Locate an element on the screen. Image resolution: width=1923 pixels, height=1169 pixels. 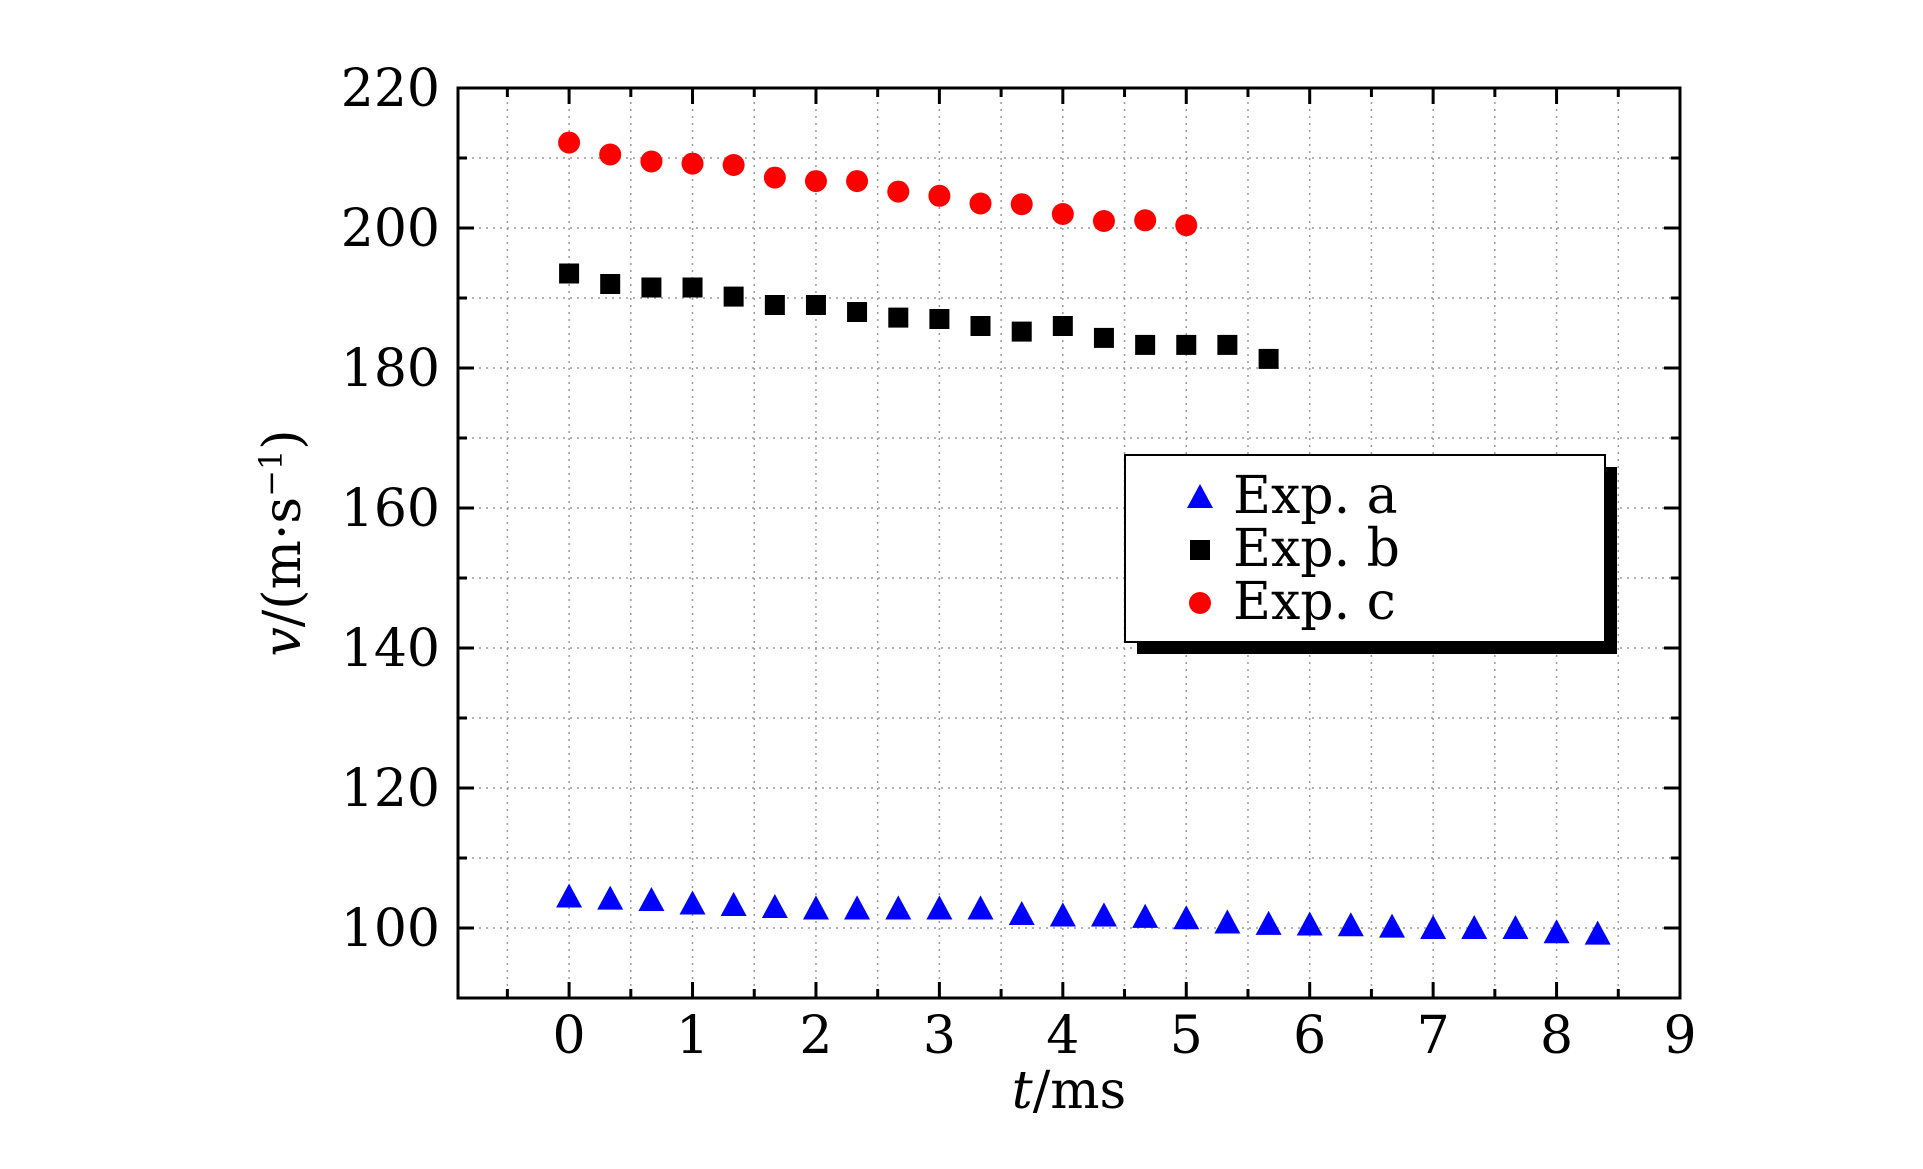
y-tick-label: 180 is located at coordinates (390, 369).